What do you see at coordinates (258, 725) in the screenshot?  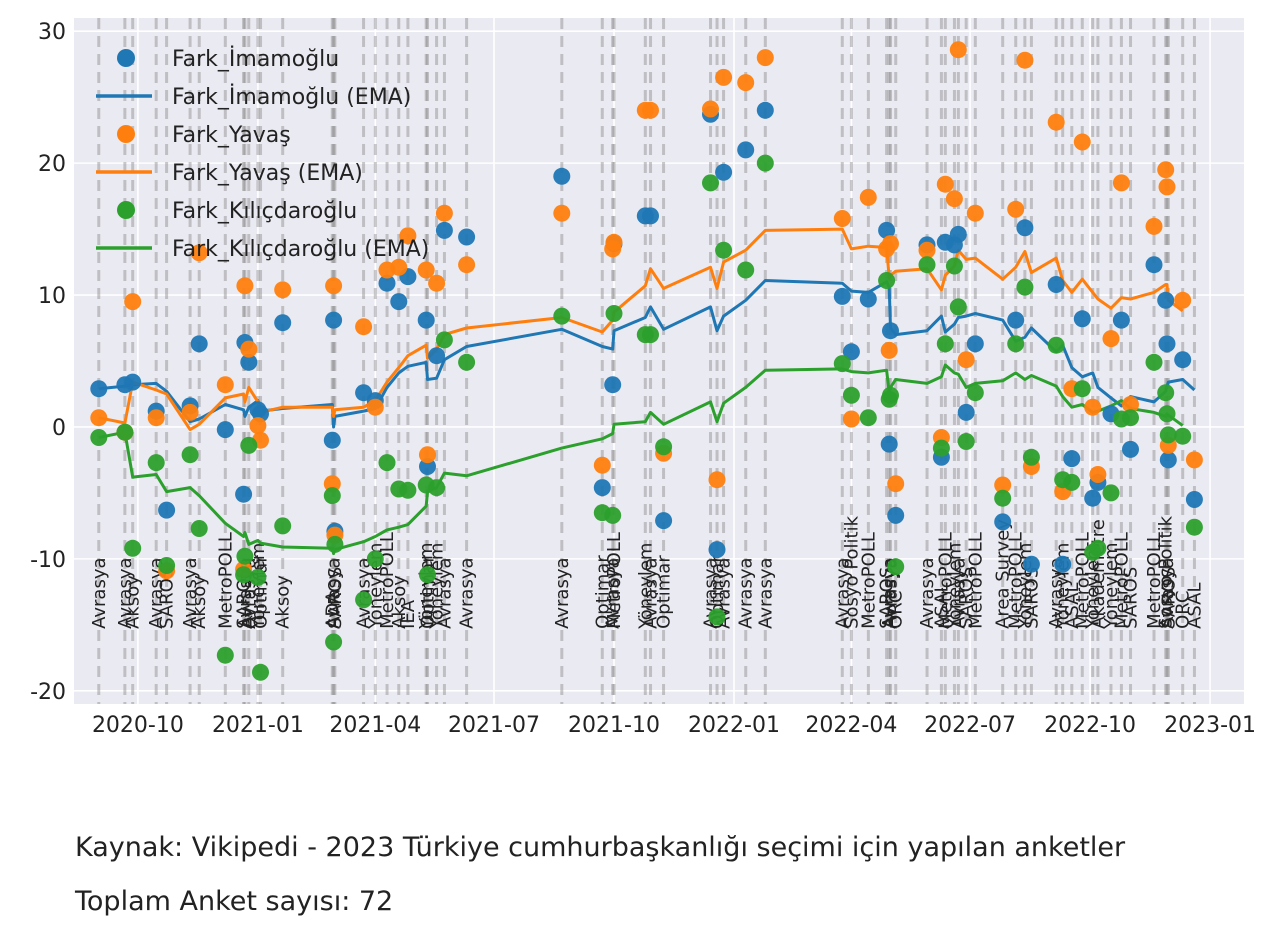 I see `x-tick-label: 2021-01` at bounding box center [258, 725].